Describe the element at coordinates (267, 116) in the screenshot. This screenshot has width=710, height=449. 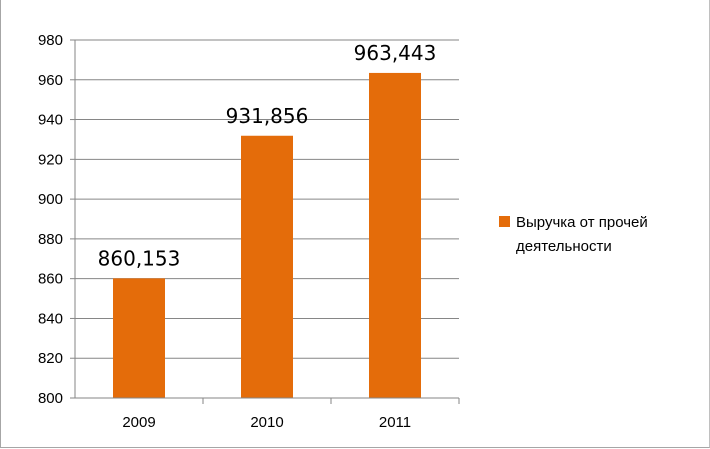
I see `data-label: 931,856` at that location.